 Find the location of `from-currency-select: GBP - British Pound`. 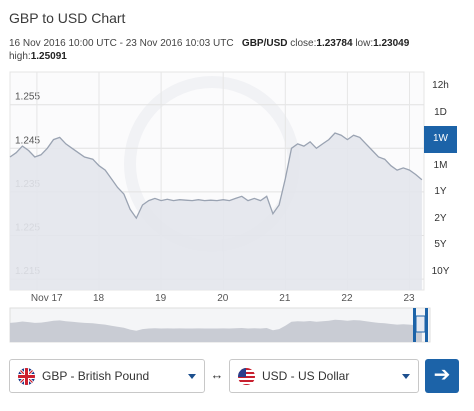

from-currency-select: GBP - British Pound is located at coordinates (107, 376).